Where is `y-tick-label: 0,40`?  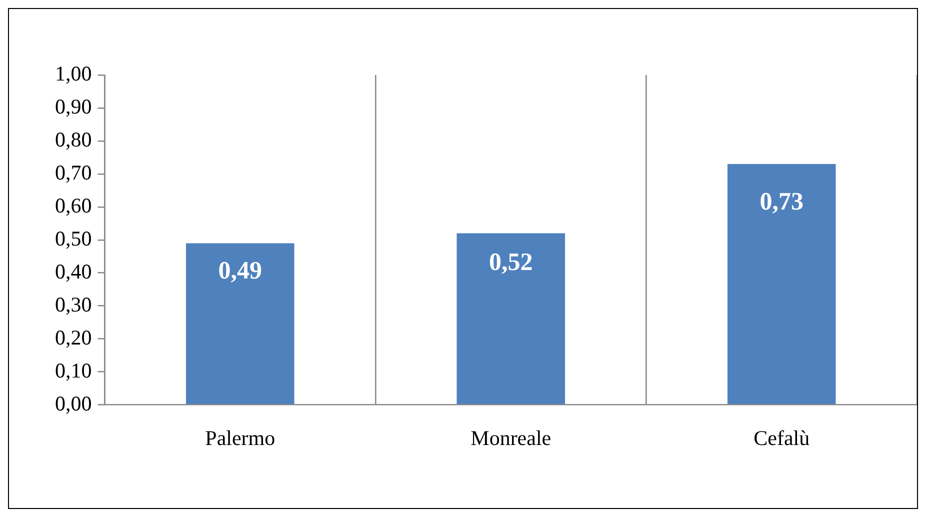 y-tick-label: 0,40 is located at coordinates (73, 271).